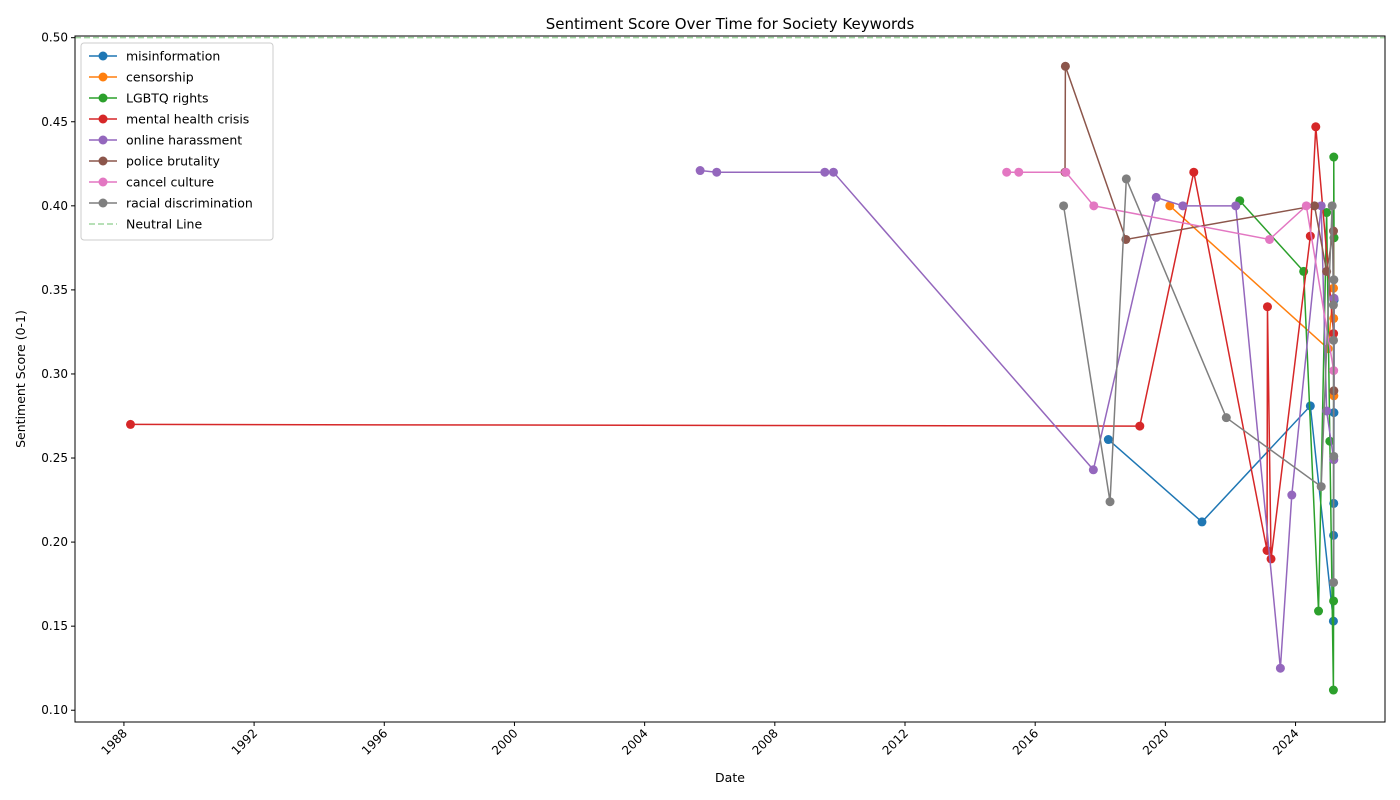 The height and width of the screenshot is (800, 1400). I want to click on y-tick-label: 0.10, so click(54, 710).